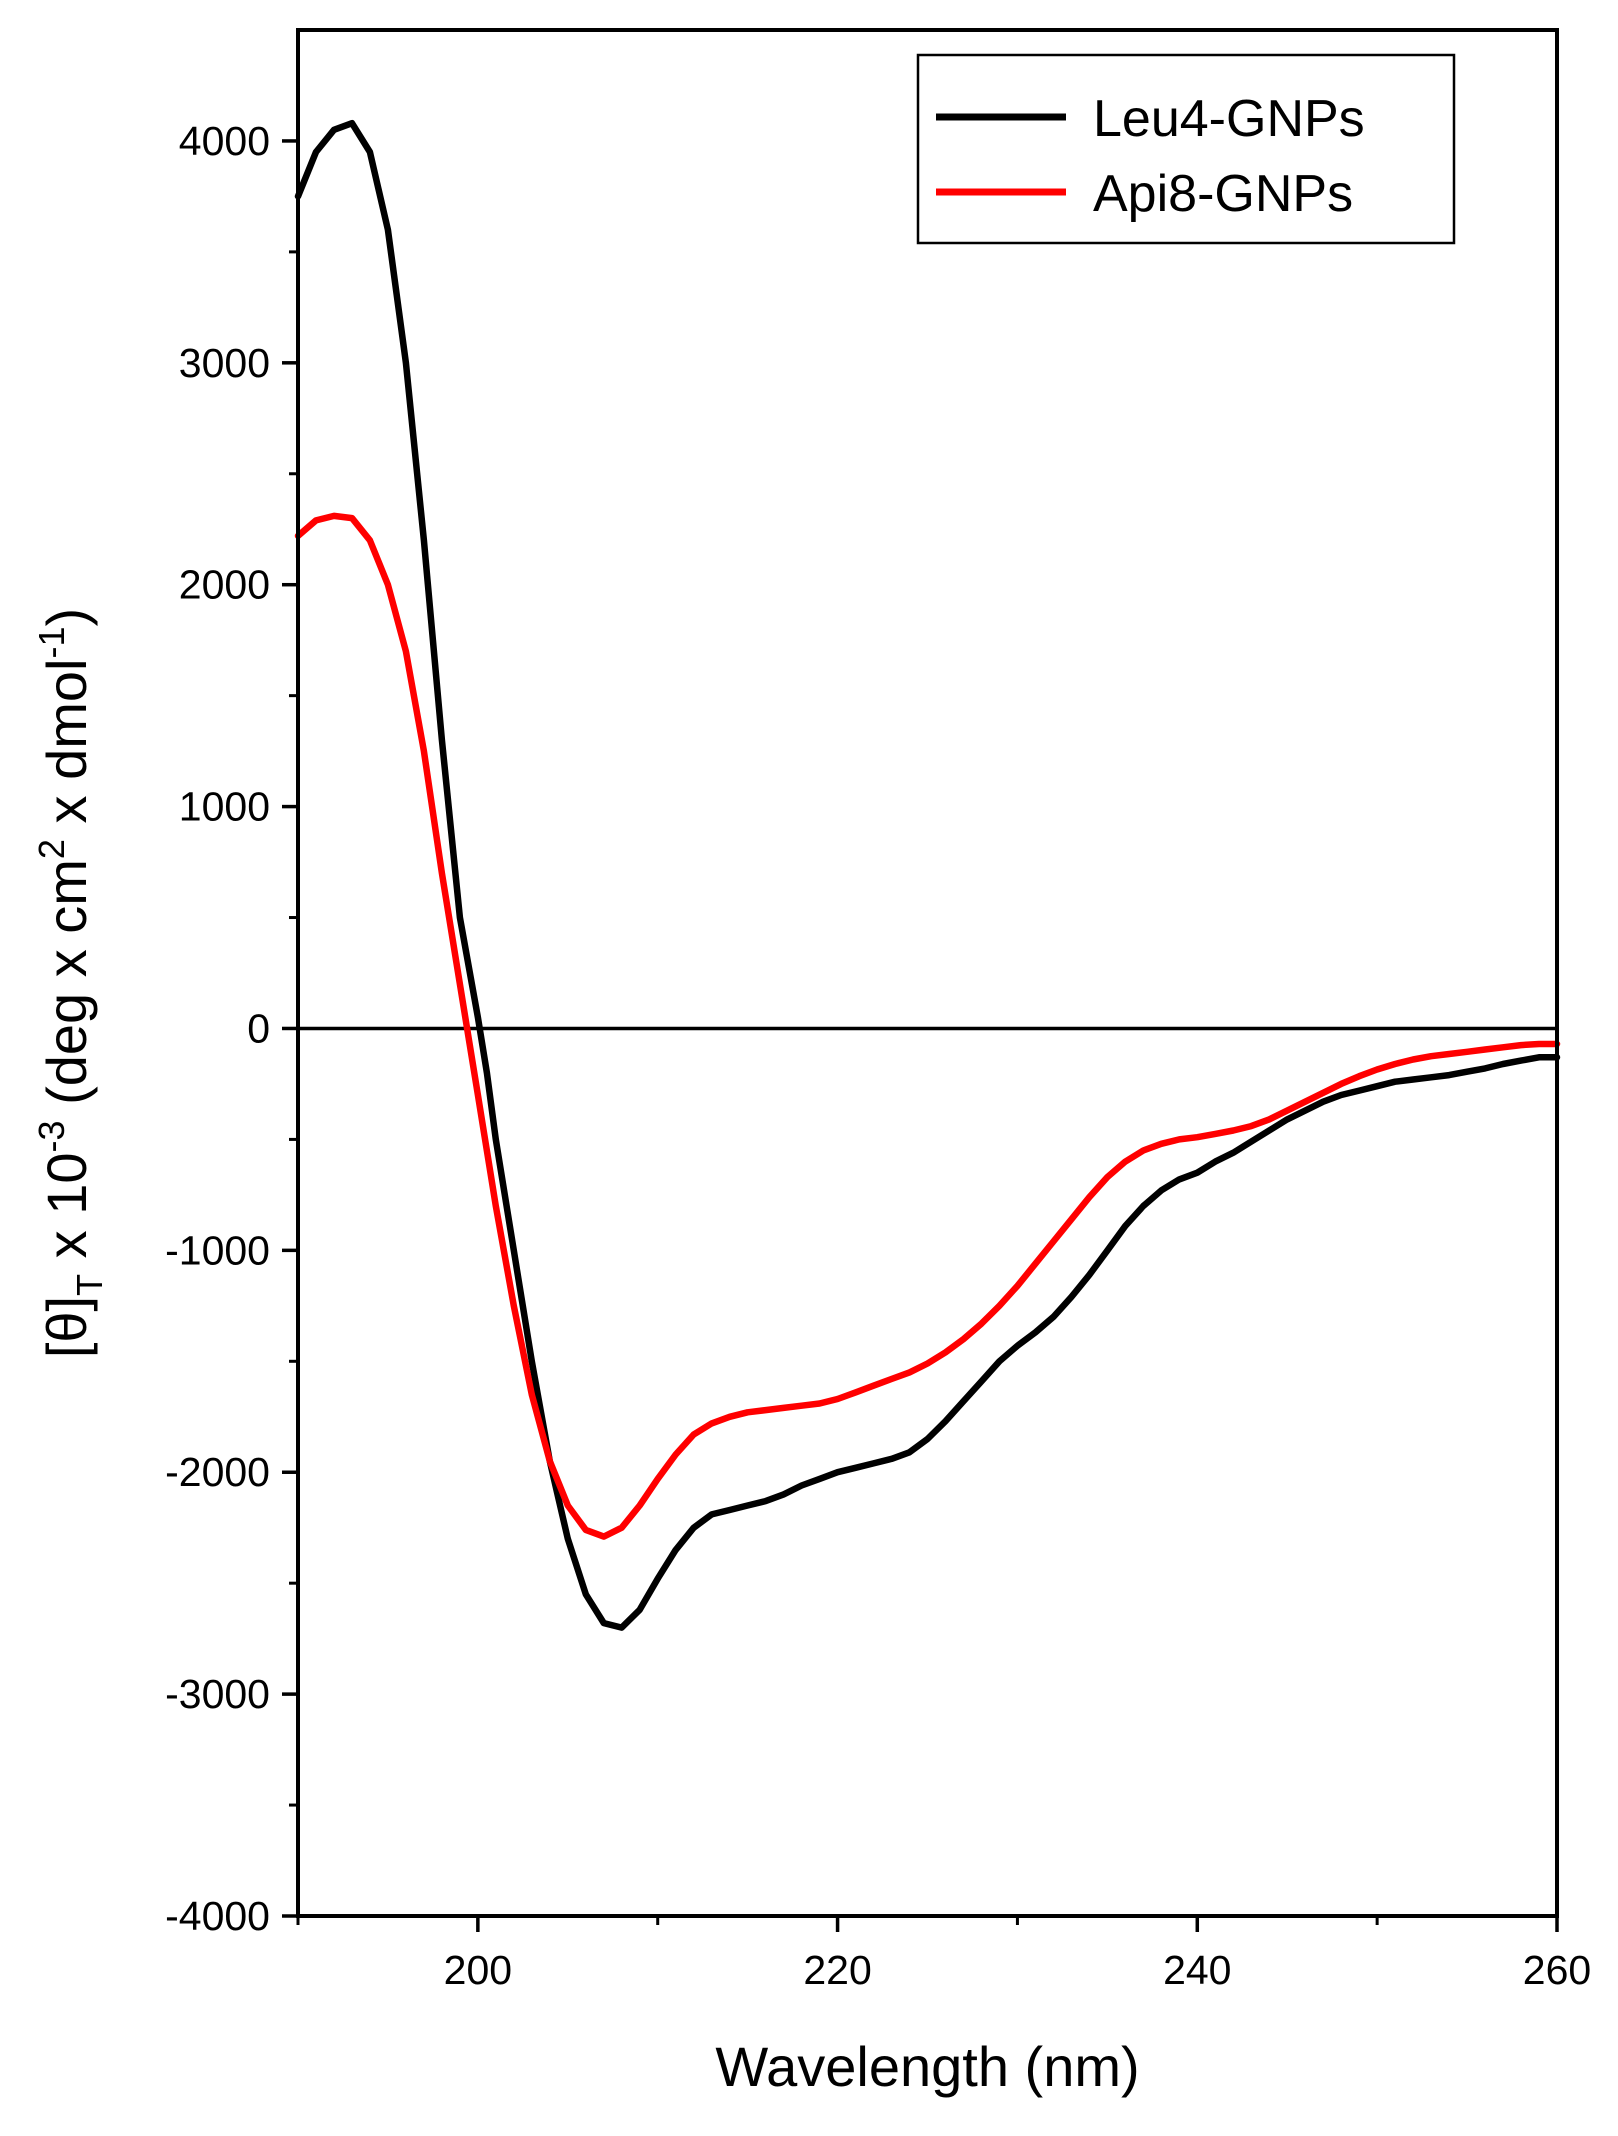 The width and height of the screenshot is (1618, 2136). Describe the element at coordinates (1557, 1970) in the screenshot. I see `x-tick-label: 260` at that location.